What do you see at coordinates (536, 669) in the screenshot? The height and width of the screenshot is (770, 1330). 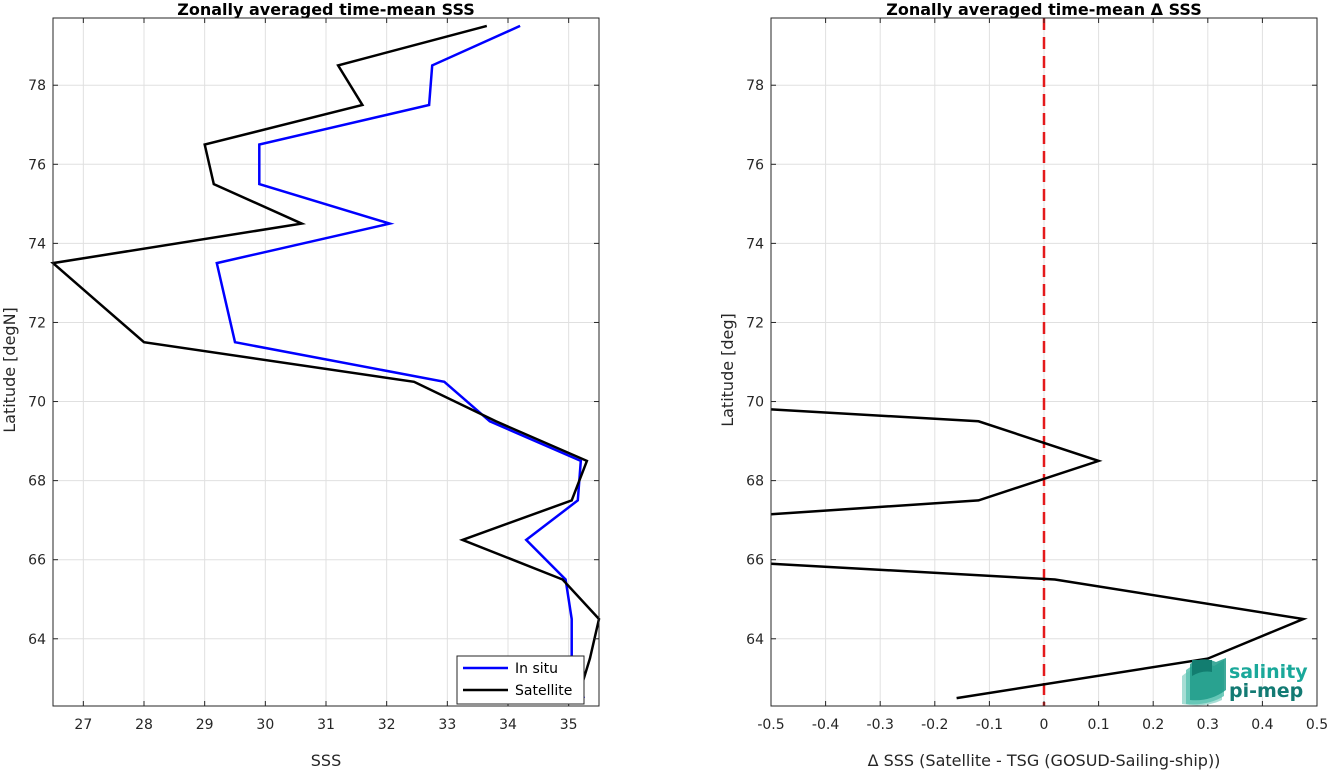 I see `legend-label-in-situ: In situ` at bounding box center [536, 669].